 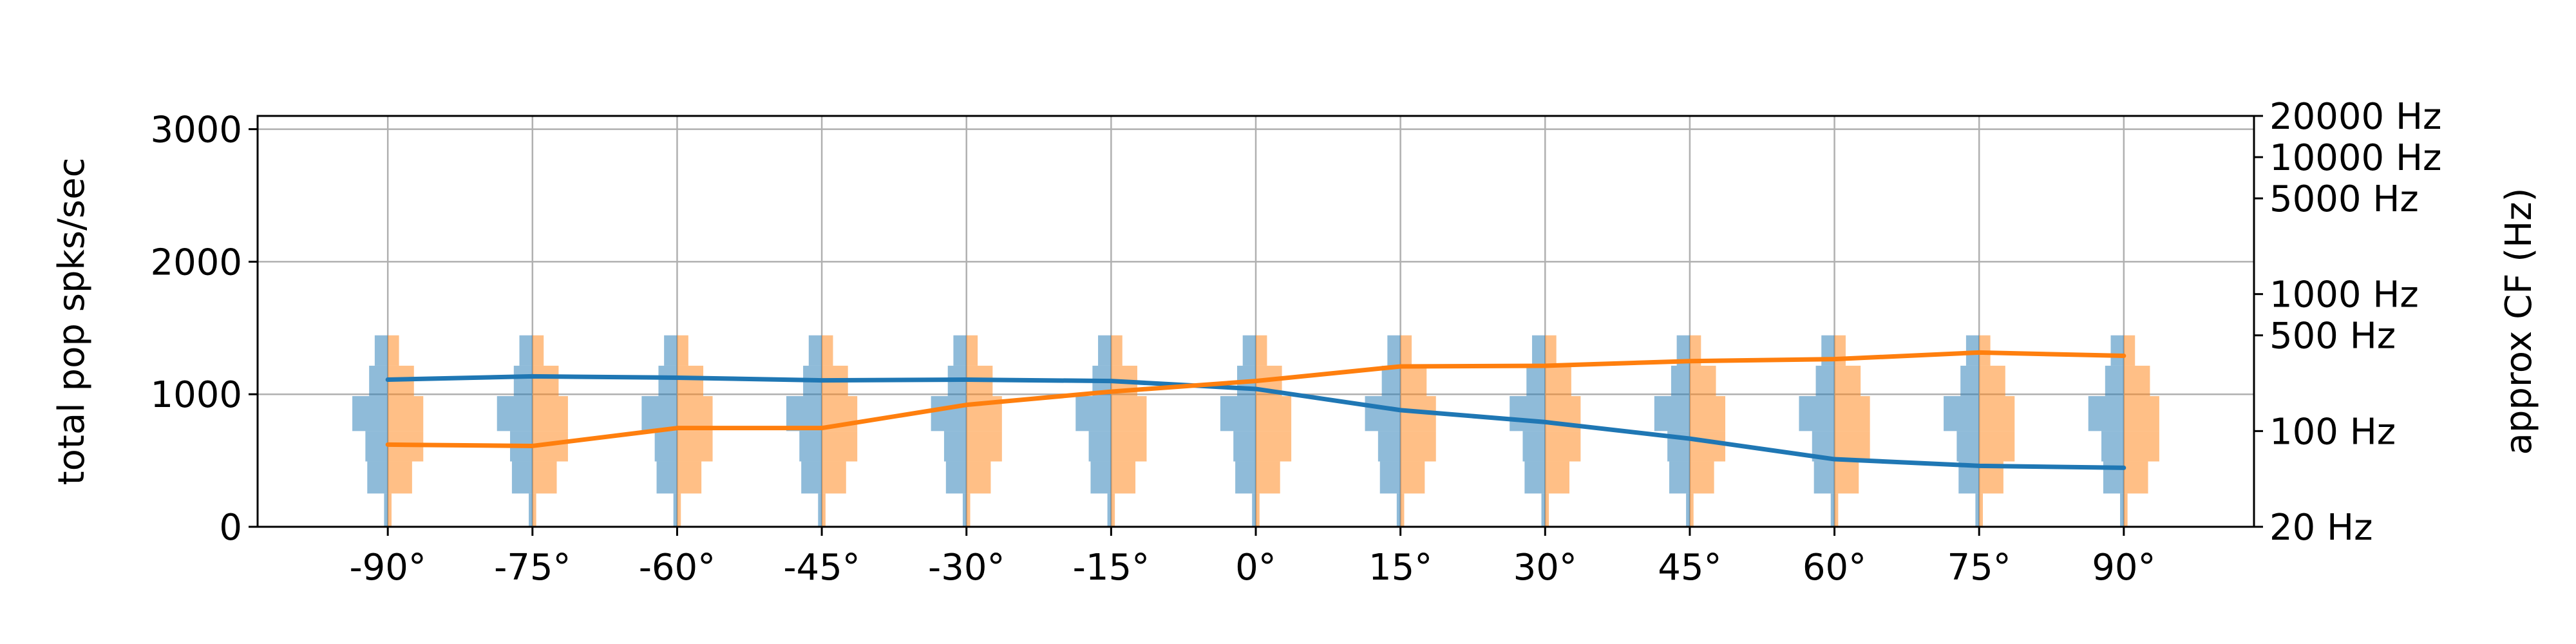 What do you see at coordinates (2123, 568) in the screenshot?
I see `x-tick-label: 90°` at bounding box center [2123, 568].